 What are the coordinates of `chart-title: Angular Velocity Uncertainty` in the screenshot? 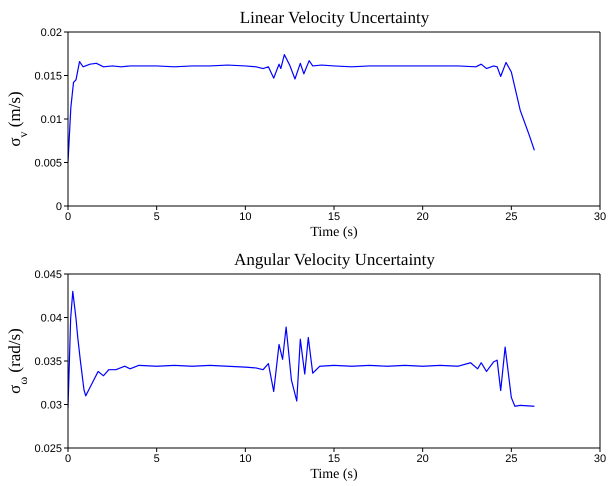 It's located at (334, 260).